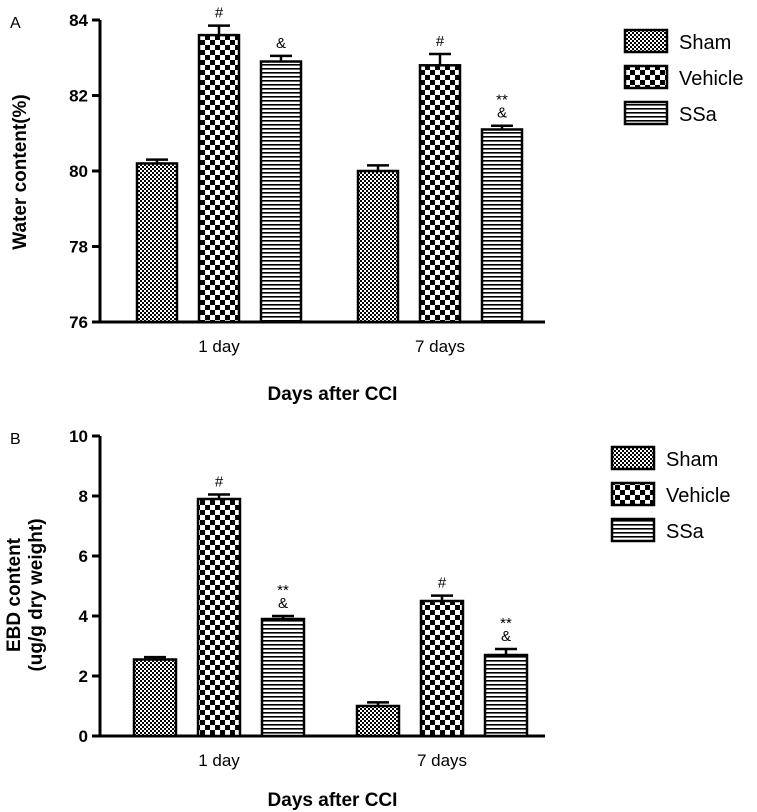  I want to click on y-axis-label: EBD content(ug/g dry weight), so click(25, 594).